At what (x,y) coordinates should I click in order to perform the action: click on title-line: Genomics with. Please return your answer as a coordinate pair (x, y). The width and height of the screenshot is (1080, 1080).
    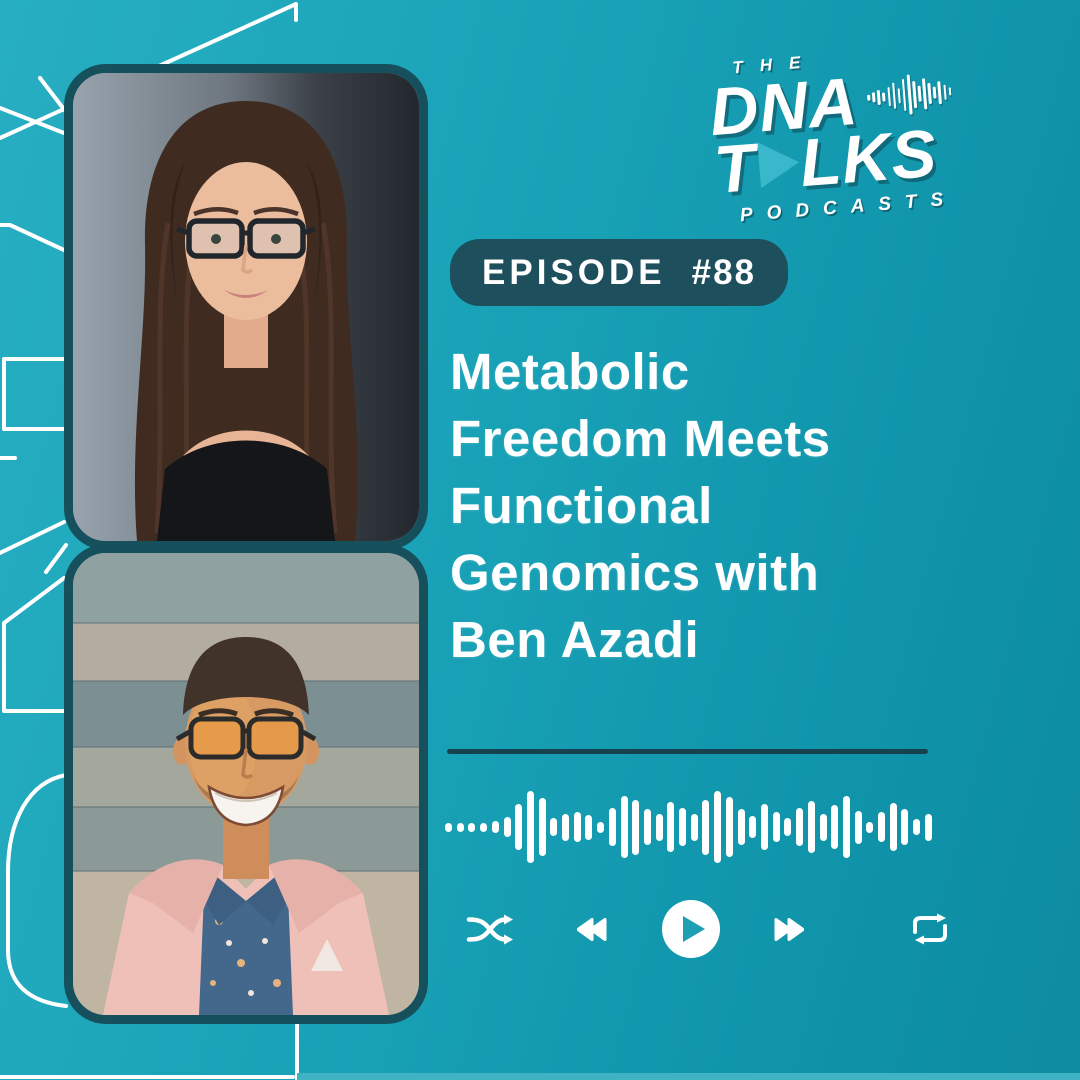
    Looking at the image, I should click on (635, 572).